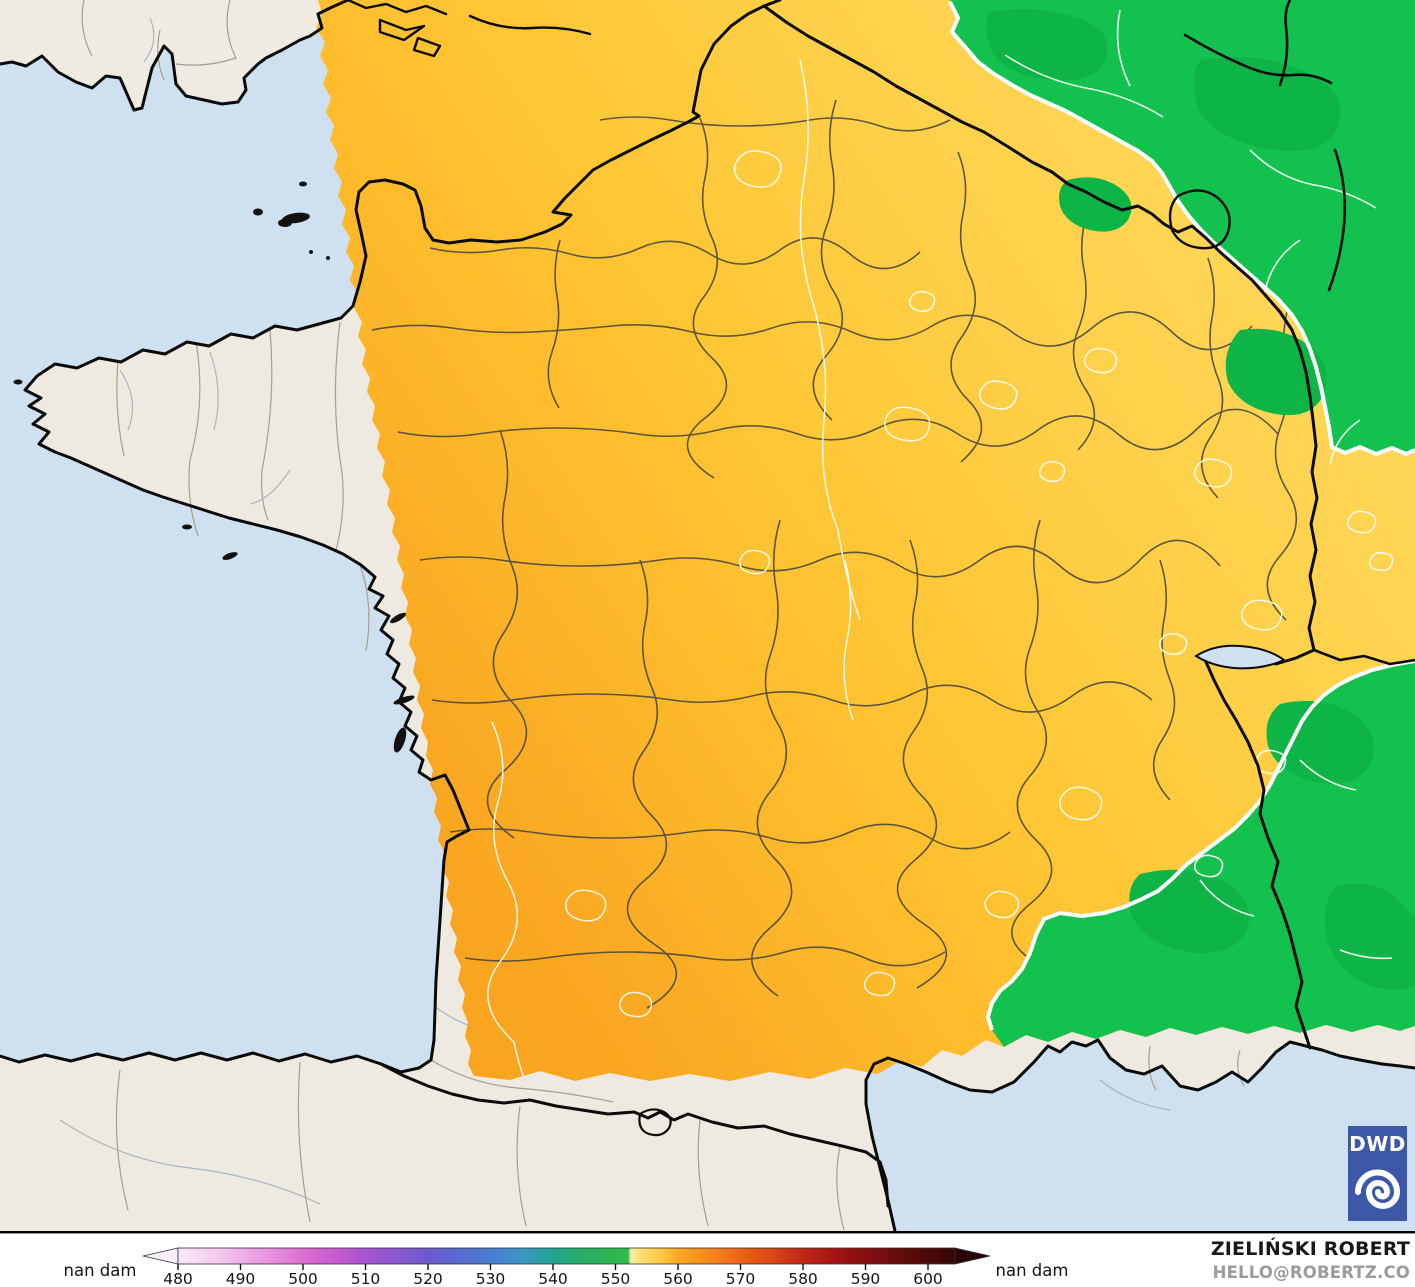 The height and width of the screenshot is (1287, 1415). Describe the element at coordinates (616, 1278) in the screenshot. I see `svg-text: 550` at that location.